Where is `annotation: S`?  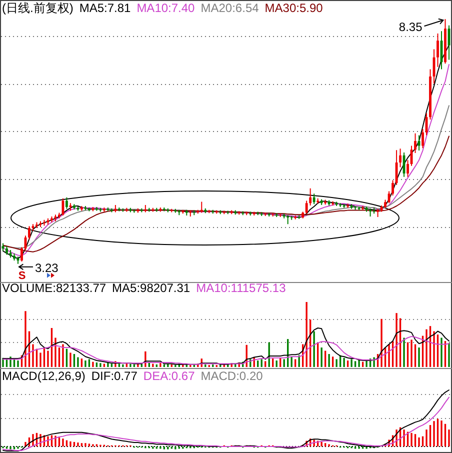
annotation: S is located at coordinates (22, 276).